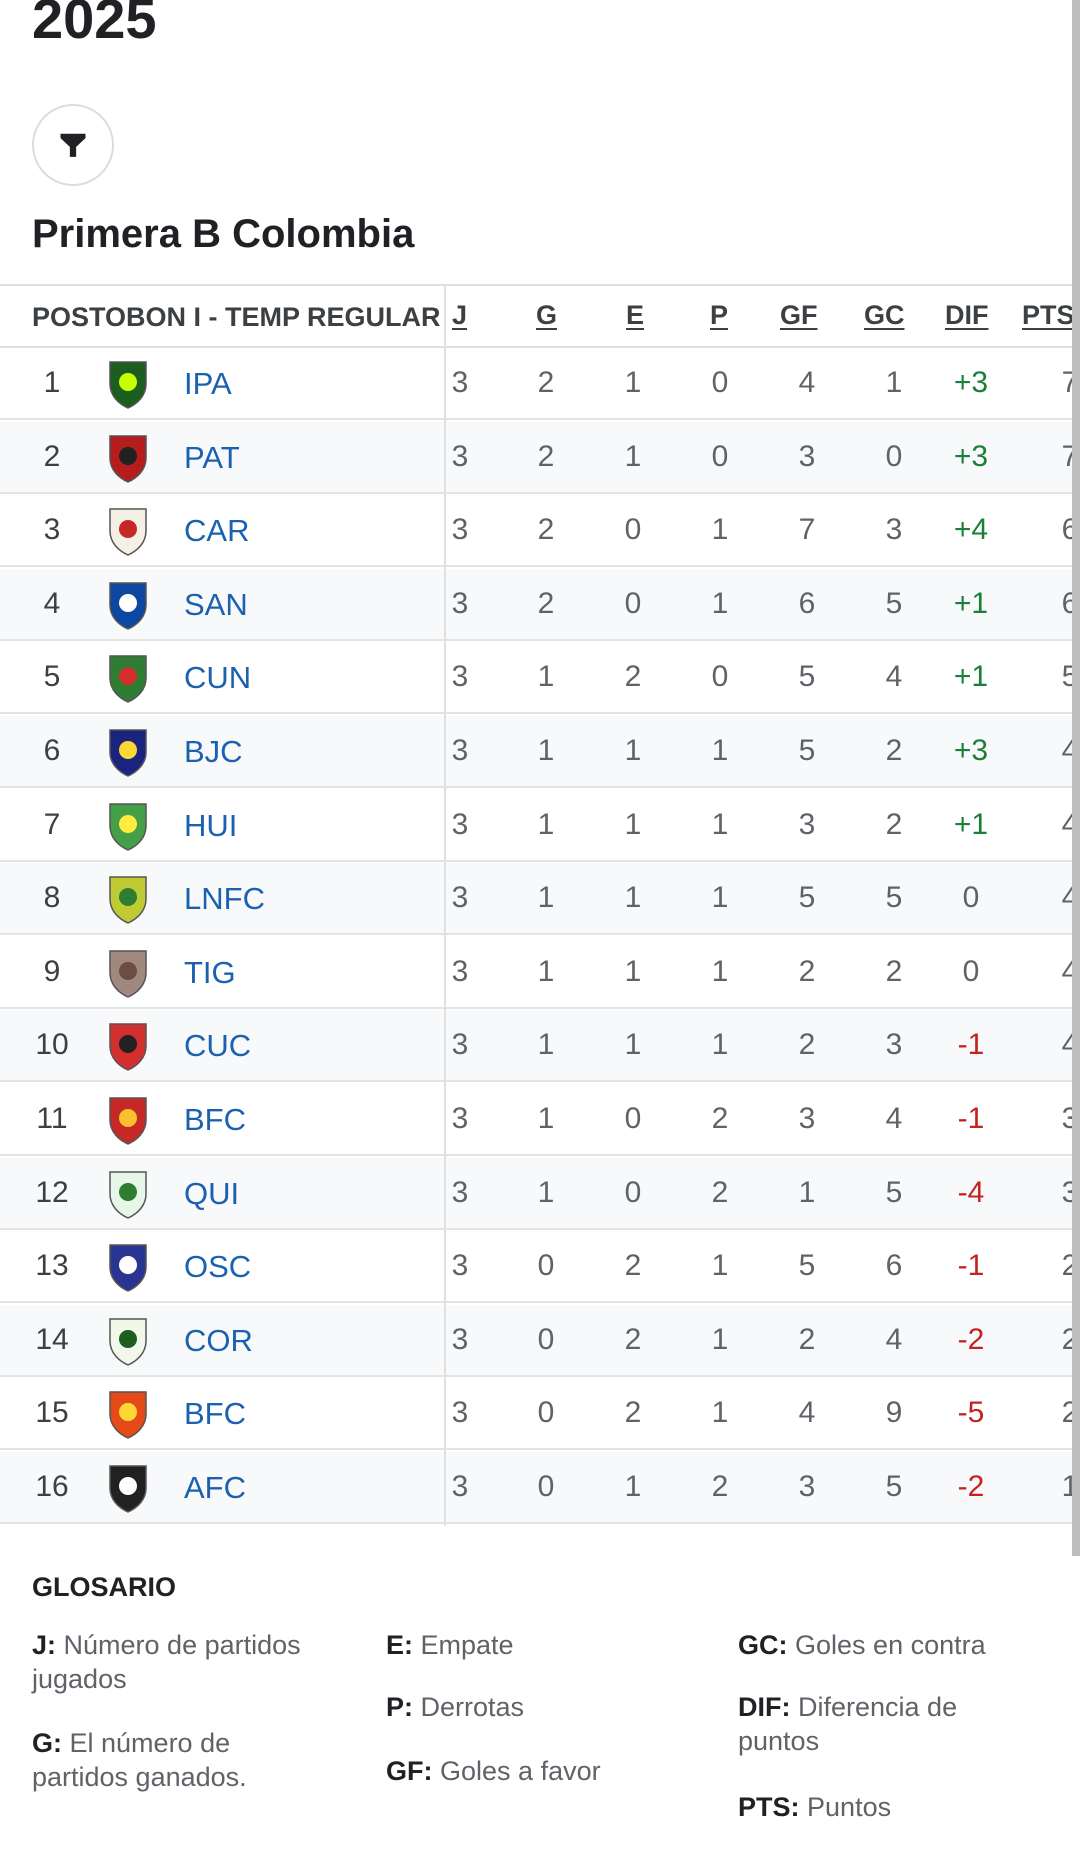 This screenshot has width=1080, height=1870. What do you see at coordinates (44, 1645) in the screenshot?
I see `glossary-key: J:` at bounding box center [44, 1645].